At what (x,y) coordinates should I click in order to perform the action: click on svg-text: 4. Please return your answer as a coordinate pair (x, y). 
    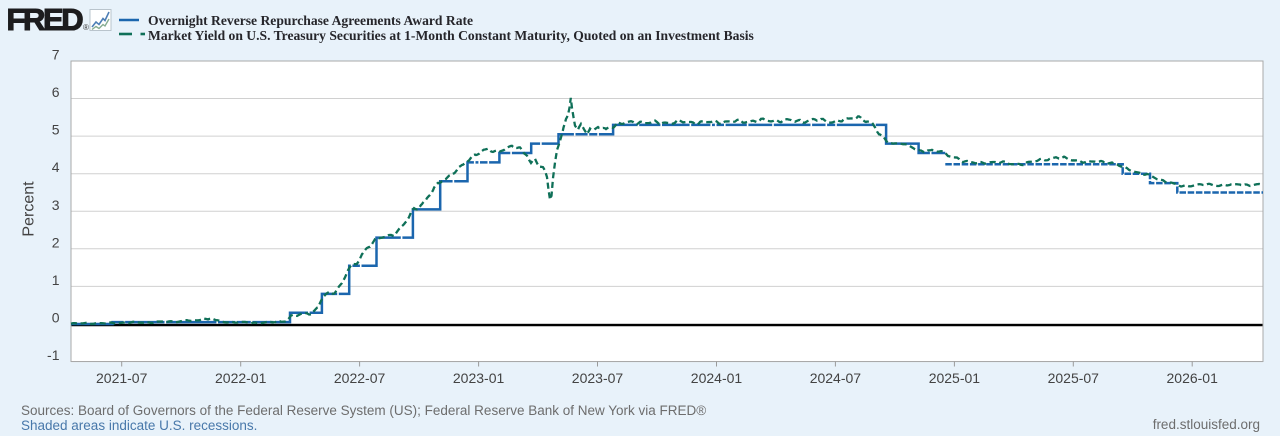
    Looking at the image, I should click on (56, 167).